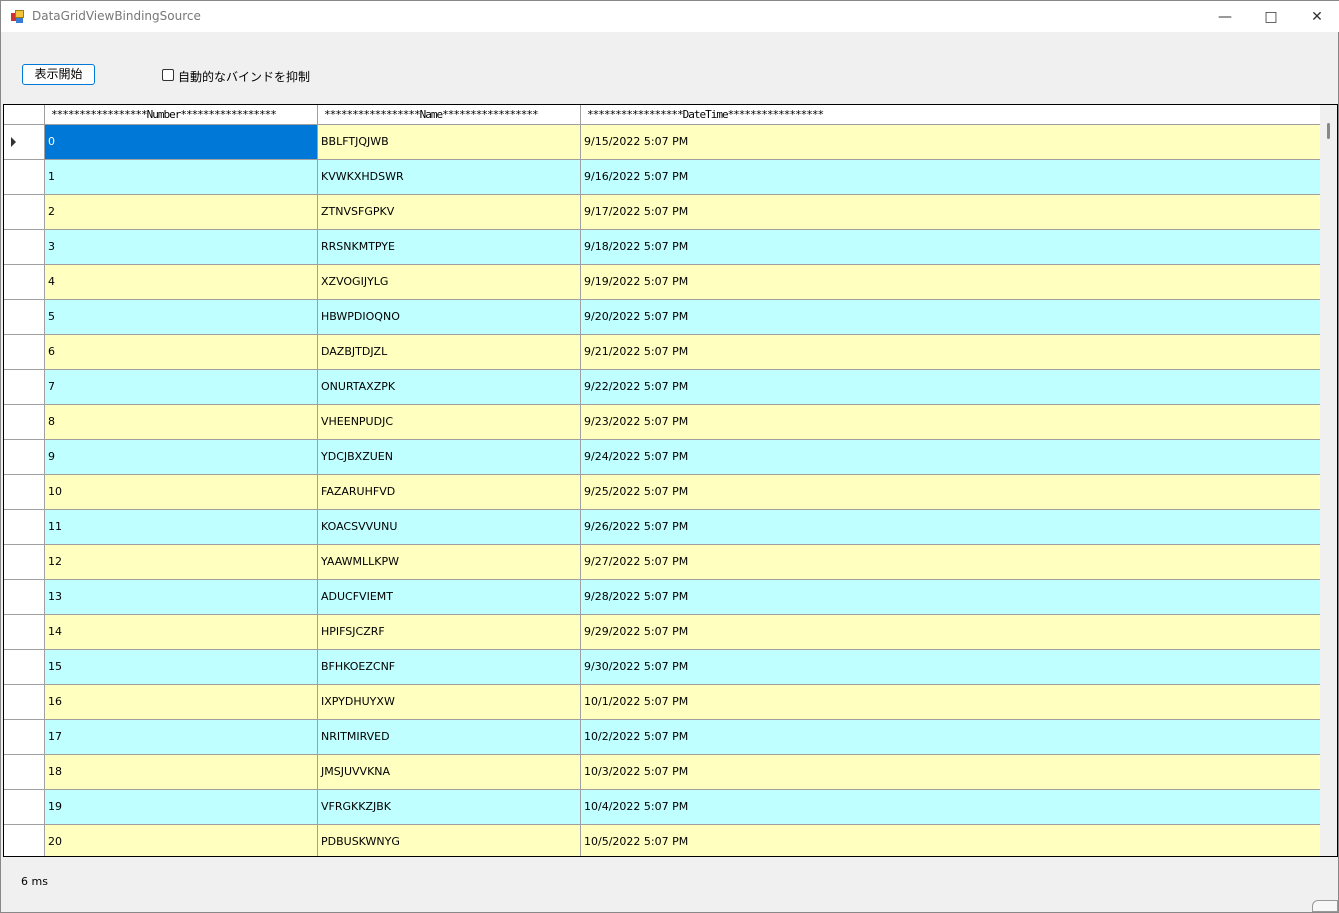 The height and width of the screenshot is (913, 1339). I want to click on suppress-bind-label: 自動的なバインドを抑制, so click(244, 77).